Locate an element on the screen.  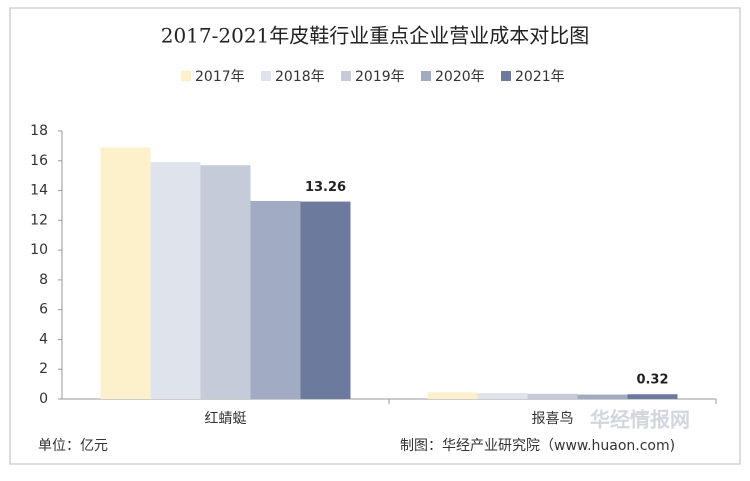
source-note: 制图：华经产业研究院（www.huaon.com) is located at coordinates (537, 446).